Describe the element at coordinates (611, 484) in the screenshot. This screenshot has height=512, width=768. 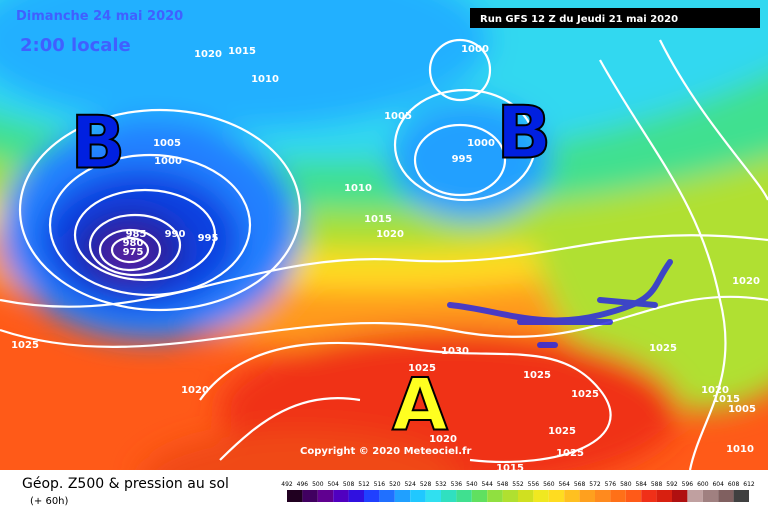
I see `scale-label: 576` at that location.